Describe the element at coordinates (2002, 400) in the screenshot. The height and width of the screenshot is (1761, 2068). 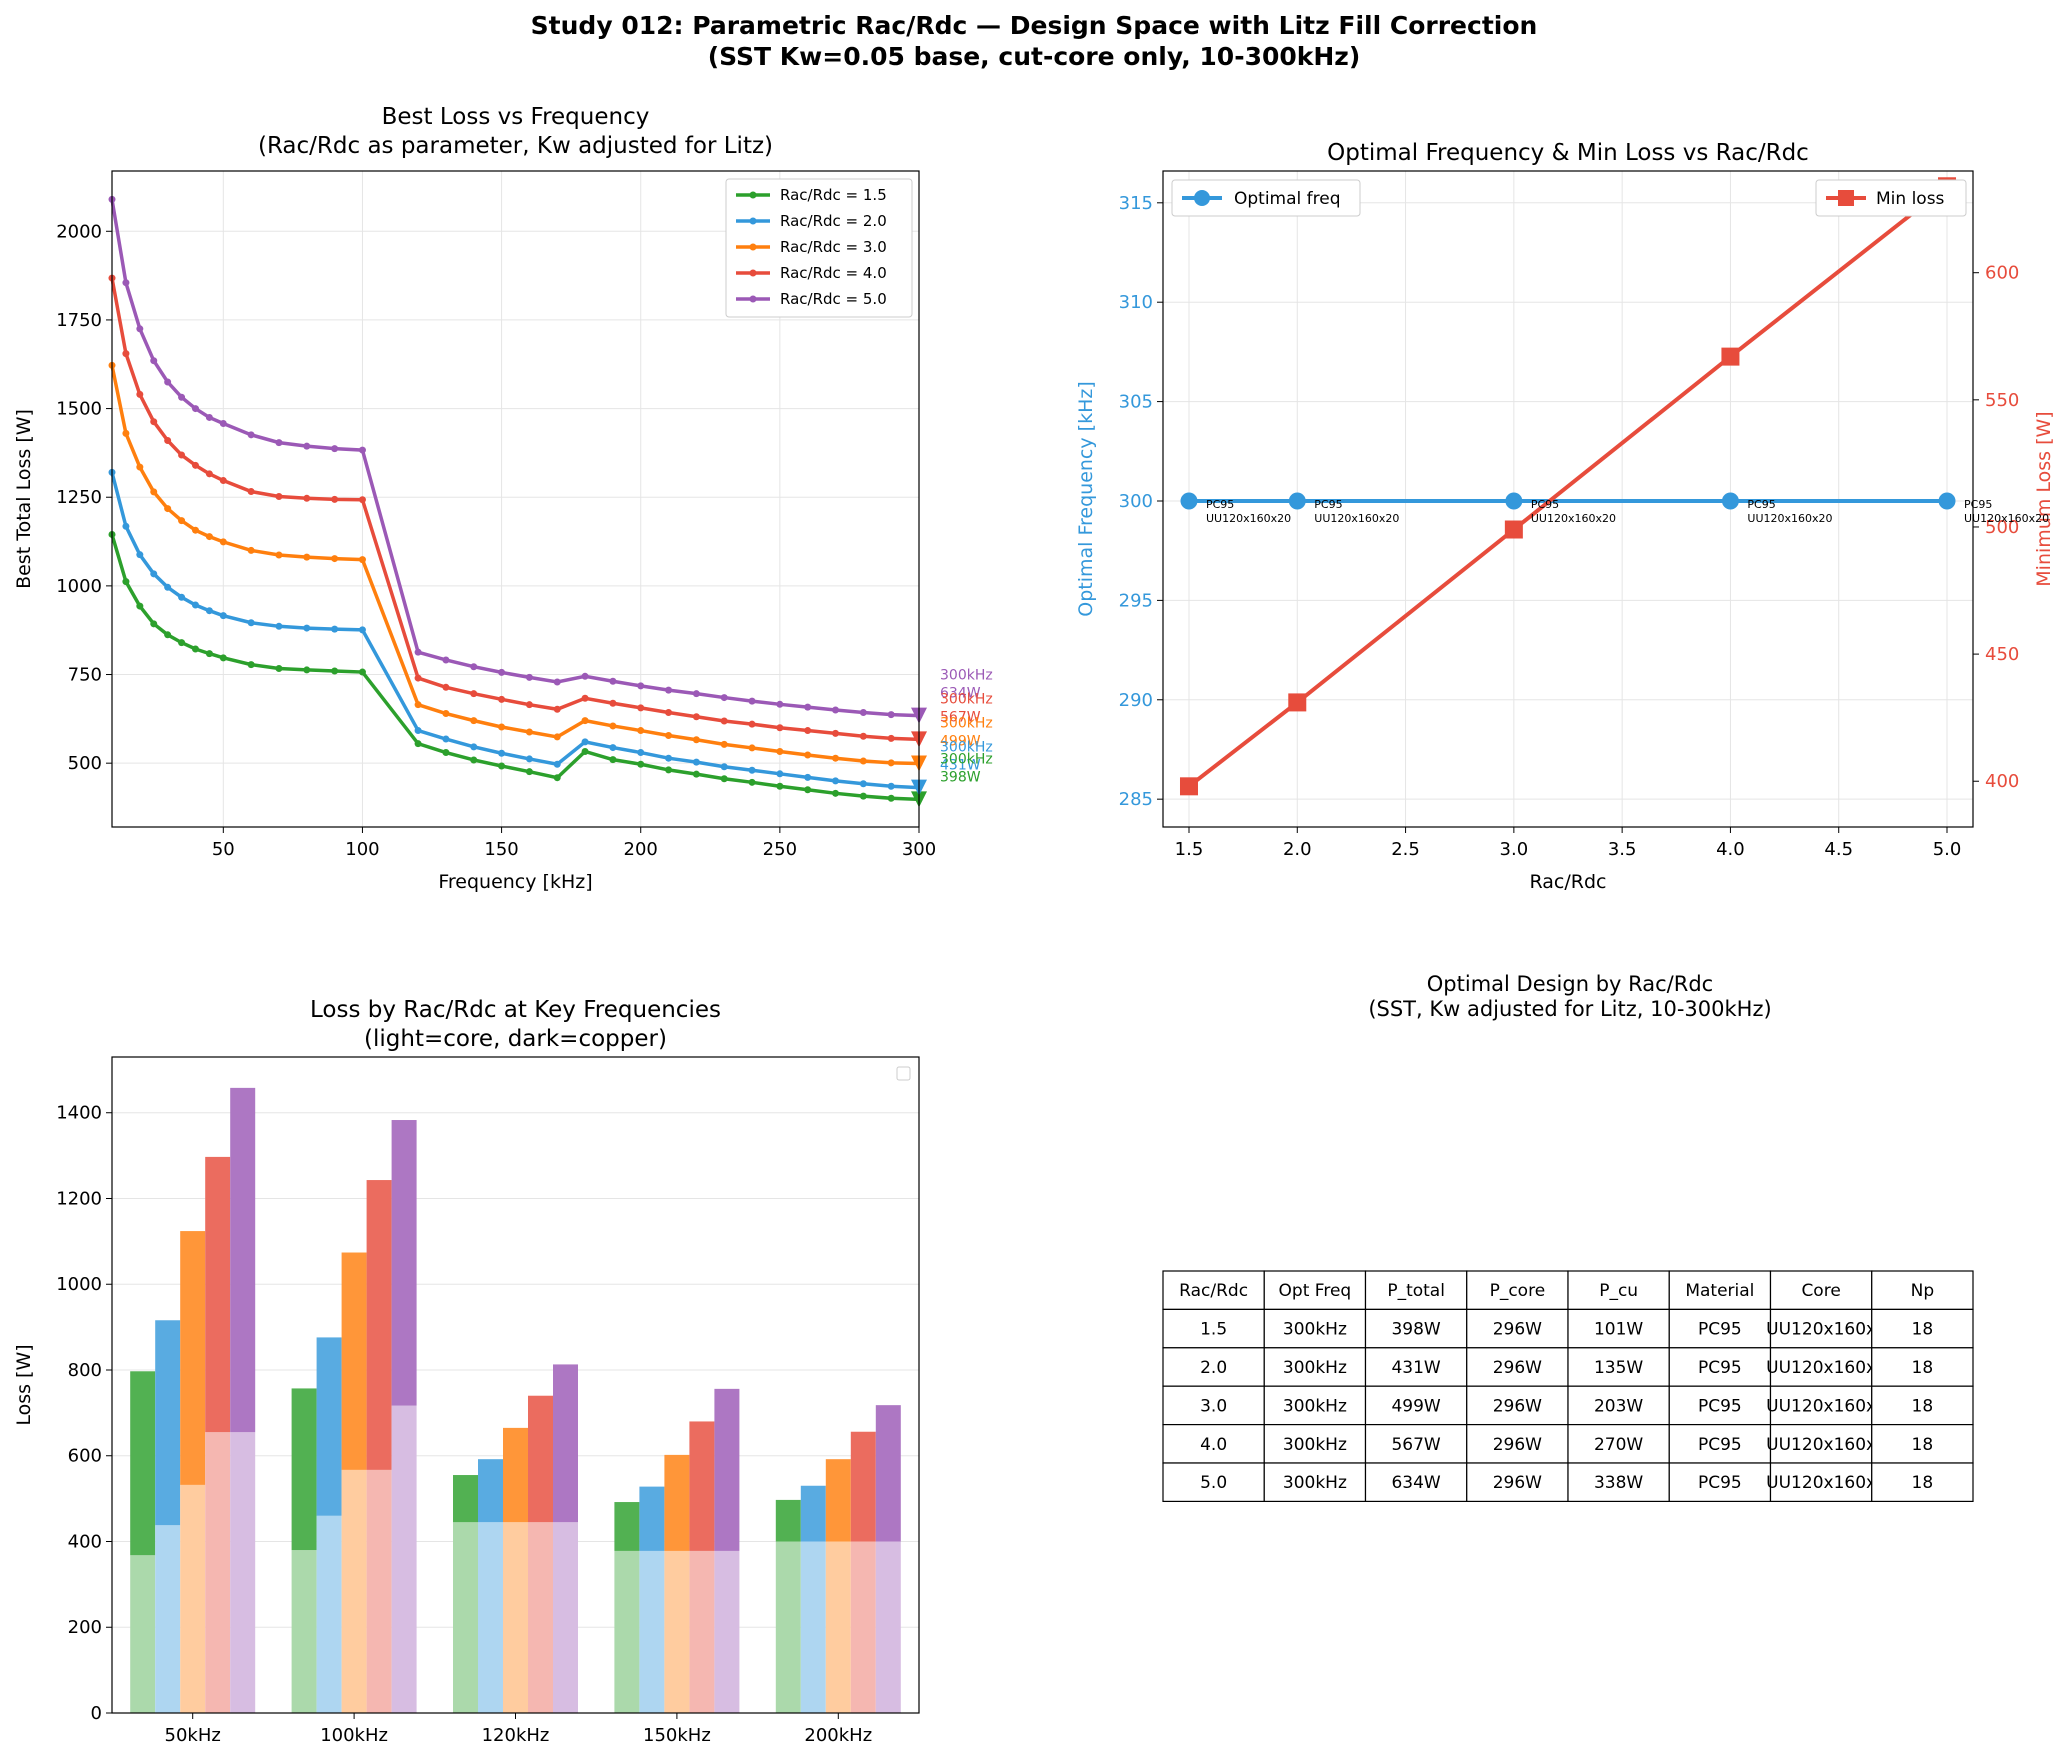
I see `y-tick-label-right: 550` at that location.